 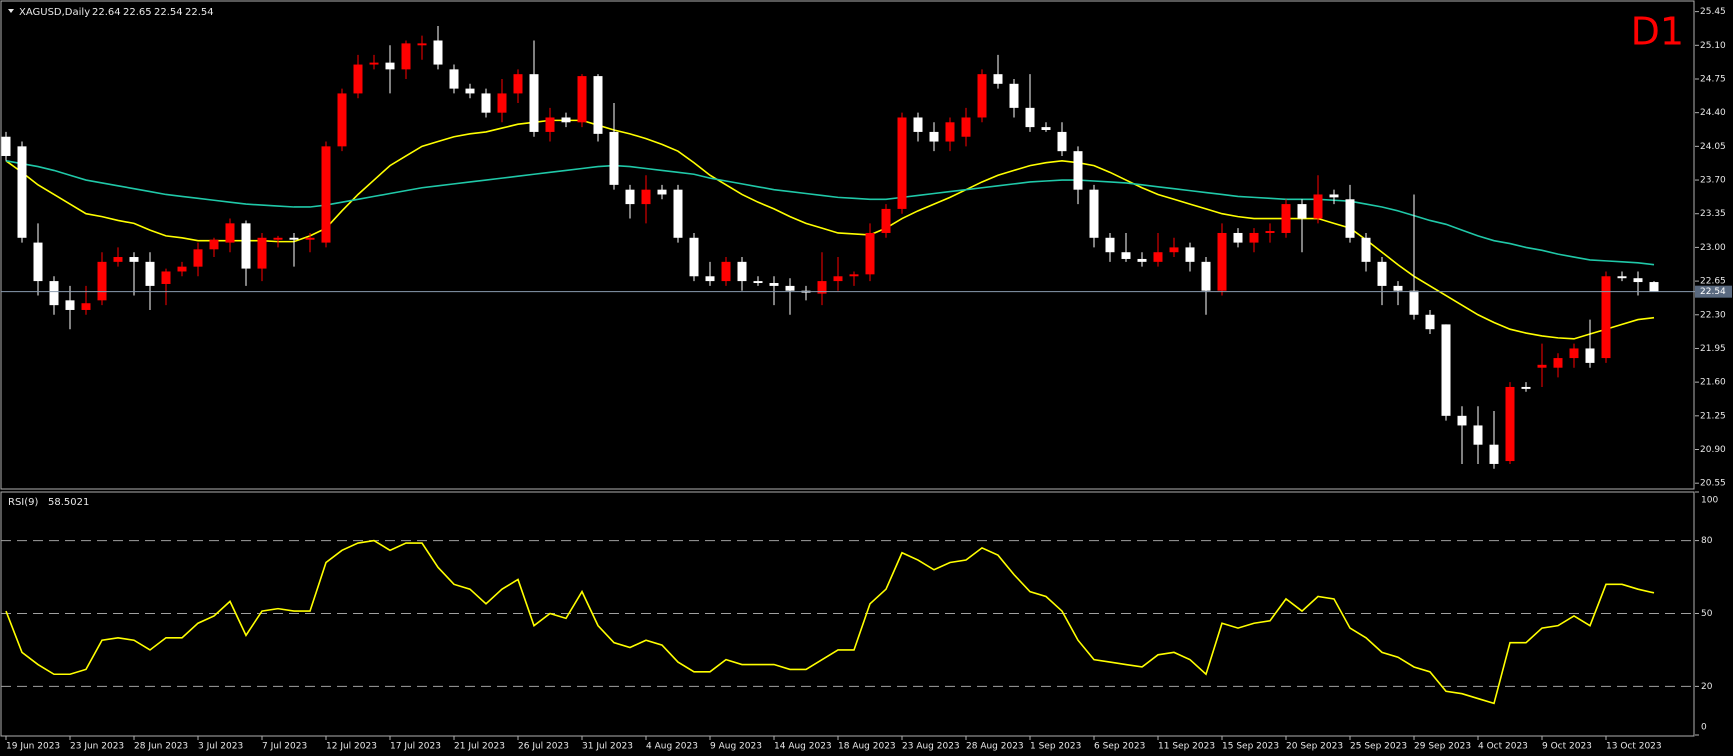 I want to click on y-tick-label: 23.70, so click(x=1713, y=181).